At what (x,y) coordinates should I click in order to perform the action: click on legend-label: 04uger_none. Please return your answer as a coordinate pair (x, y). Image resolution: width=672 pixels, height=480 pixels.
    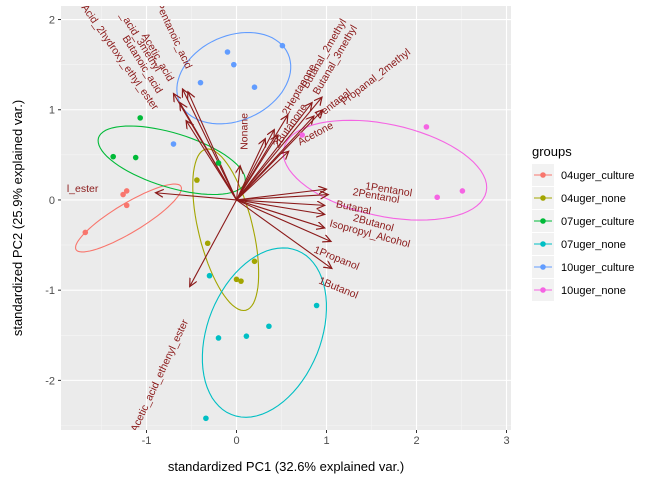
    Looking at the image, I should click on (593, 199).